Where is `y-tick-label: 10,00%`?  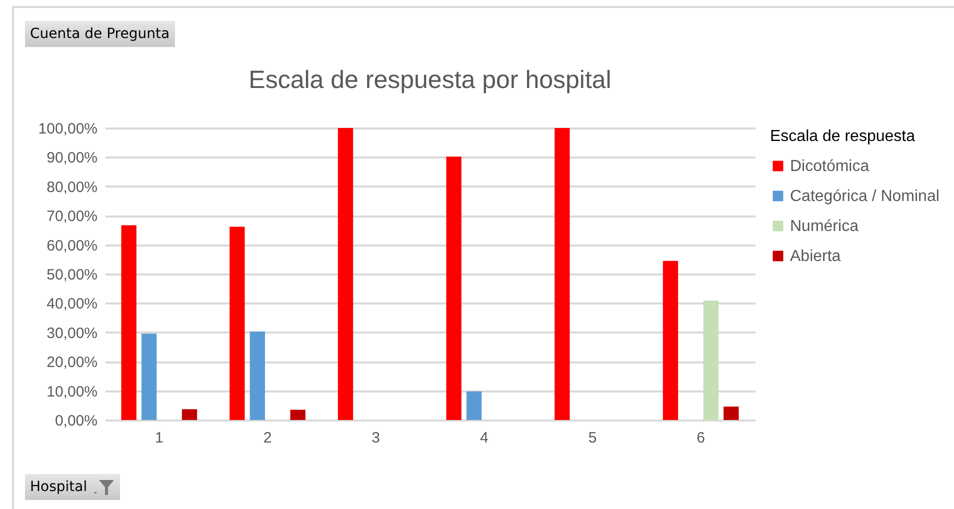 y-tick-label: 10,00% is located at coordinates (72, 391).